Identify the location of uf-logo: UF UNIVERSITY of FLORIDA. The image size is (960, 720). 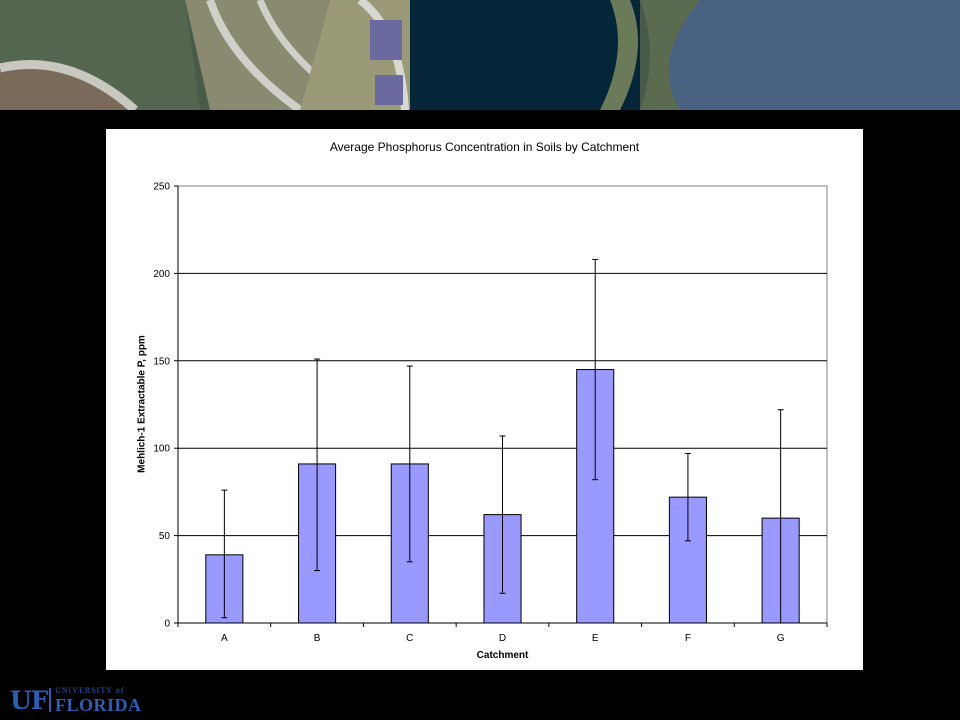
(80, 700).